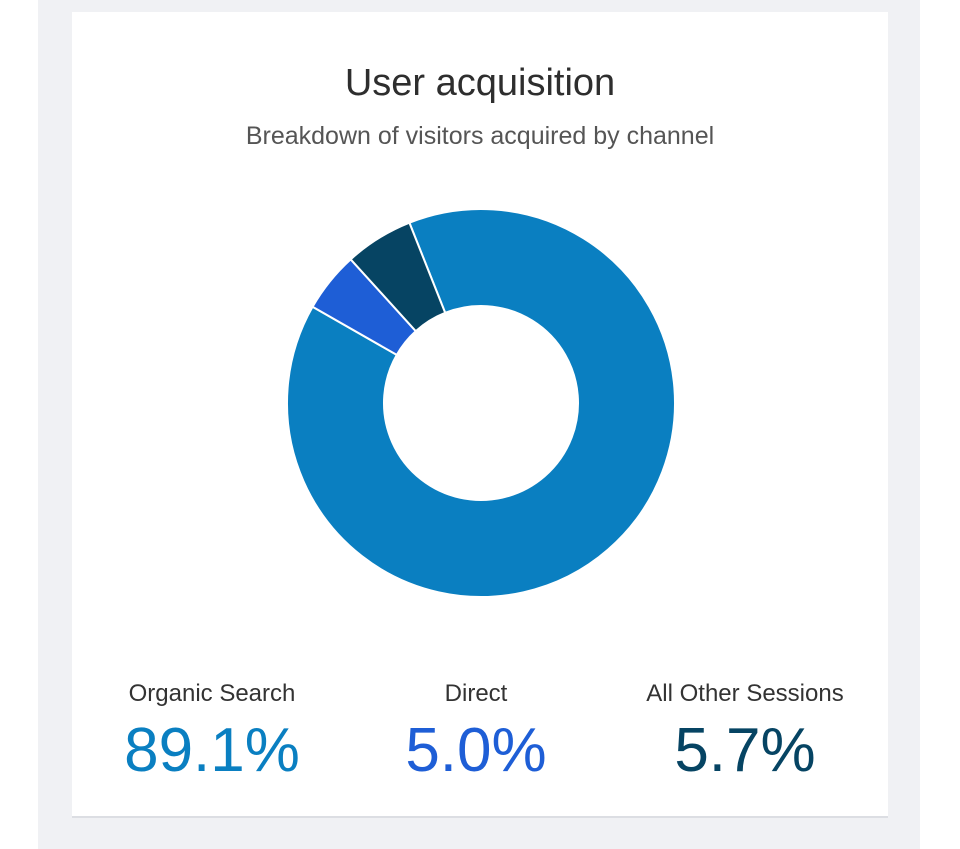 This screenshot has width=960, height=849. Describe the element at coordinates (745, 750) in the screenshot. I see `legend-value-all-other-sessions: 5.7%` at that location.